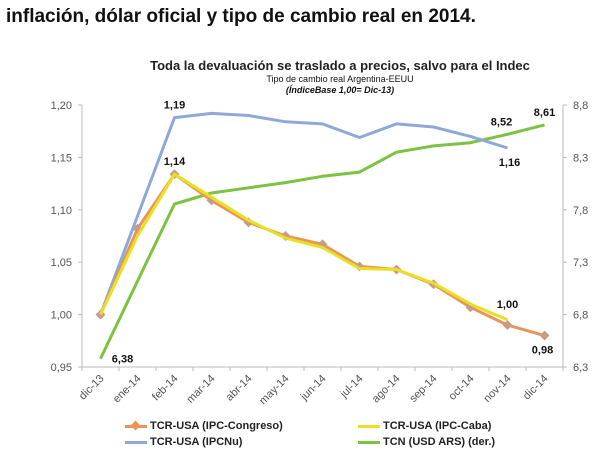  Describe the element at coordinates (437, 426) in the screenshot. I see `legend-label: TCR-USA (IPC-Caba)` at that location.